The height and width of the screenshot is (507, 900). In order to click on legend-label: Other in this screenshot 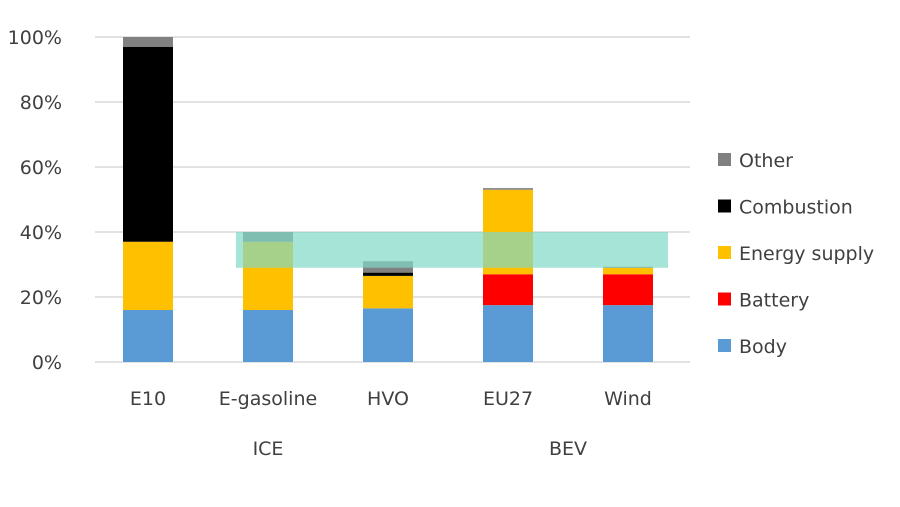, I will do `click(766, 161)`.